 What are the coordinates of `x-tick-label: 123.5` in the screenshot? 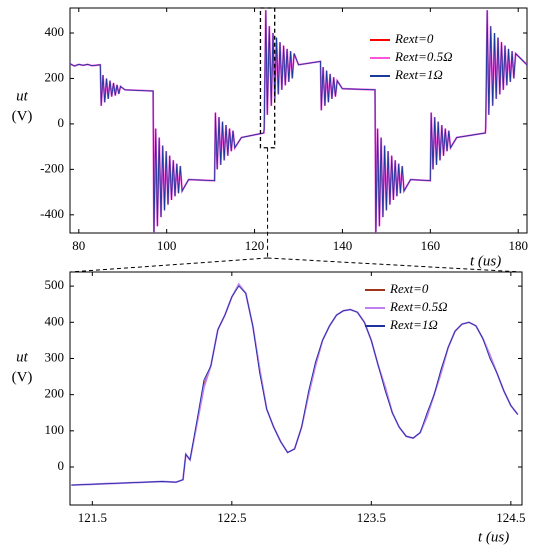 It's located at (371, 517).